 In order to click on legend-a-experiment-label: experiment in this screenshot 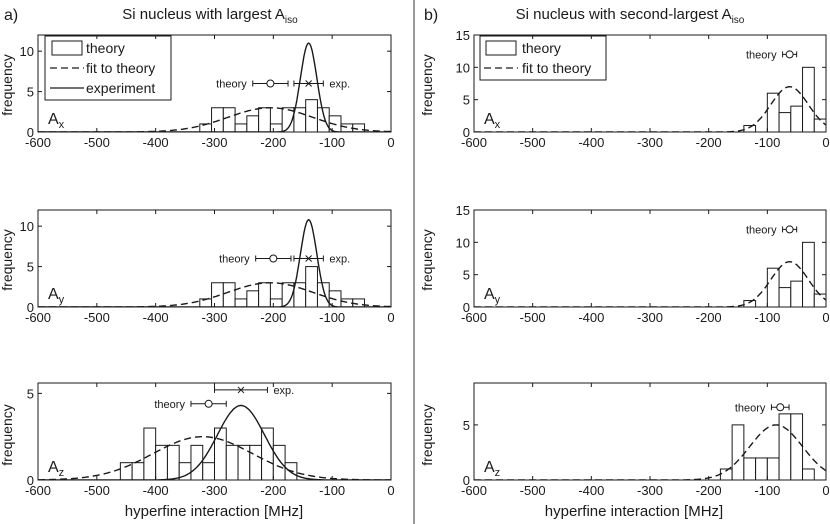, I will do `click(120, 88)`.